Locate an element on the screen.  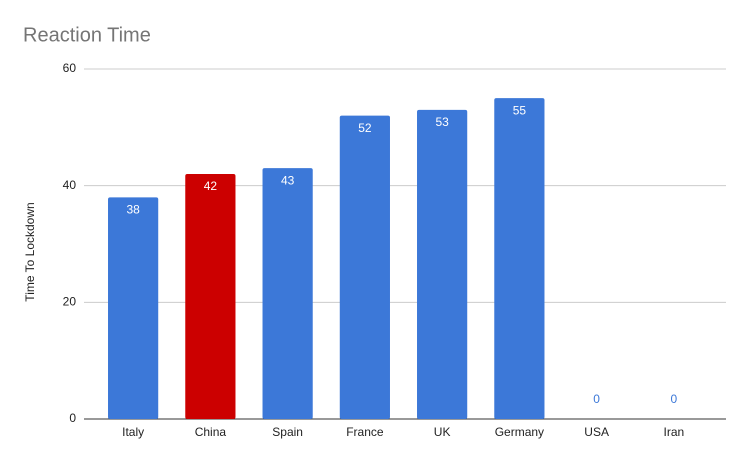
y-tick-label: 60 is located at coordinates (70, 68).